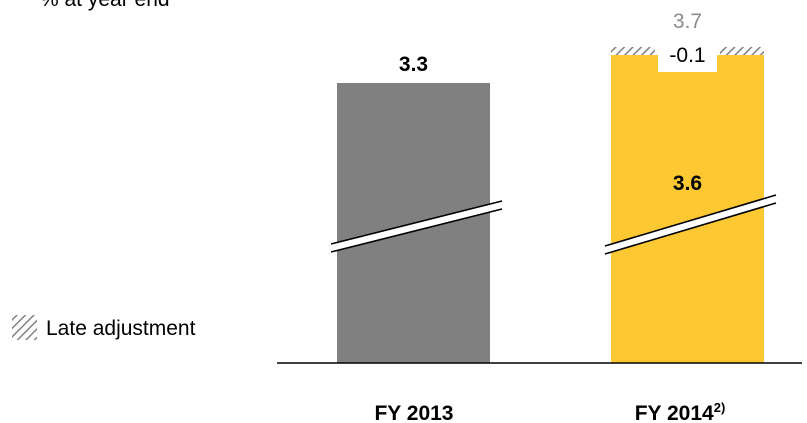  Describe the element at coordinates (674, 412) in the screenshot. I see `category-label-fy2014-text: FY 2014` at that location.